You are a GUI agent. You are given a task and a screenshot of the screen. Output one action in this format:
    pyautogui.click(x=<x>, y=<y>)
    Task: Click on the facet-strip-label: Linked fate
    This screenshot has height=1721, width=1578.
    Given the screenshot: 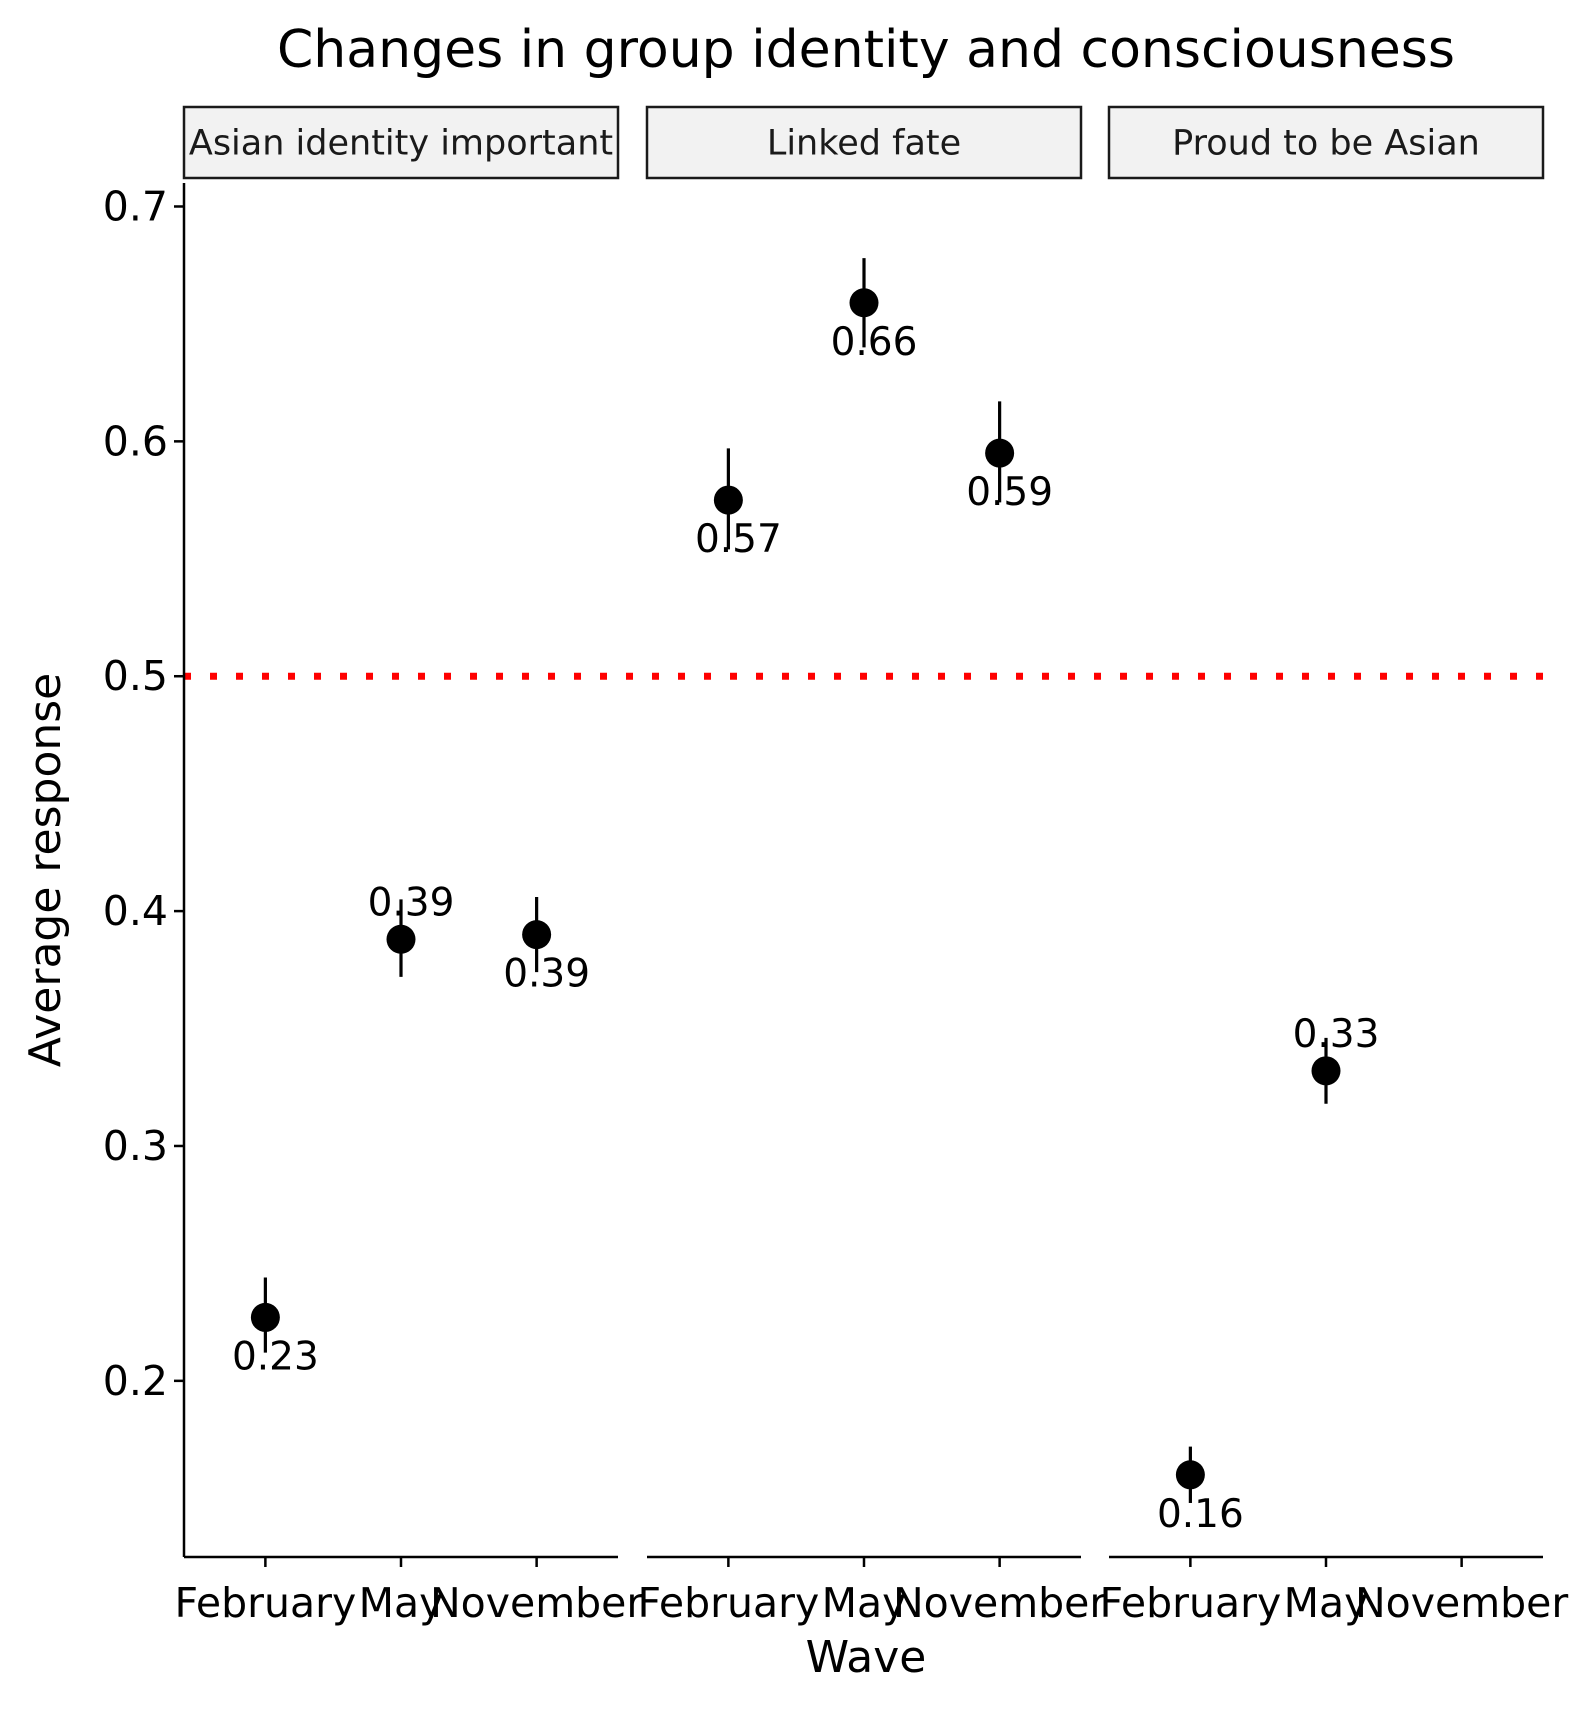 What is the action you would take?
    pyautogui.click(x=864, y=144)
    